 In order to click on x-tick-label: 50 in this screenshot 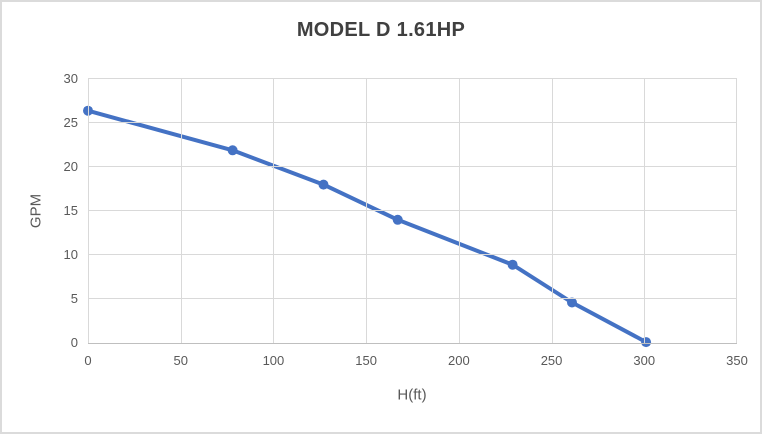, I will do `click(180, 360)`.